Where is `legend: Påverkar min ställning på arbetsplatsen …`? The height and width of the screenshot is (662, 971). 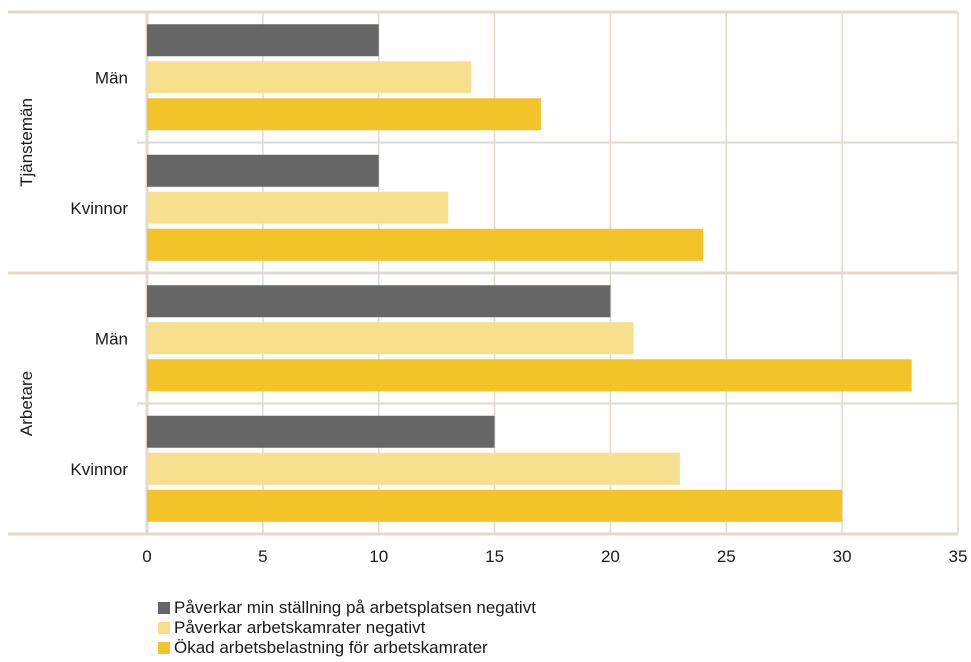 legend: Påverkar min ställning på arbetsplatsen … is located at coordinates (347, 628).